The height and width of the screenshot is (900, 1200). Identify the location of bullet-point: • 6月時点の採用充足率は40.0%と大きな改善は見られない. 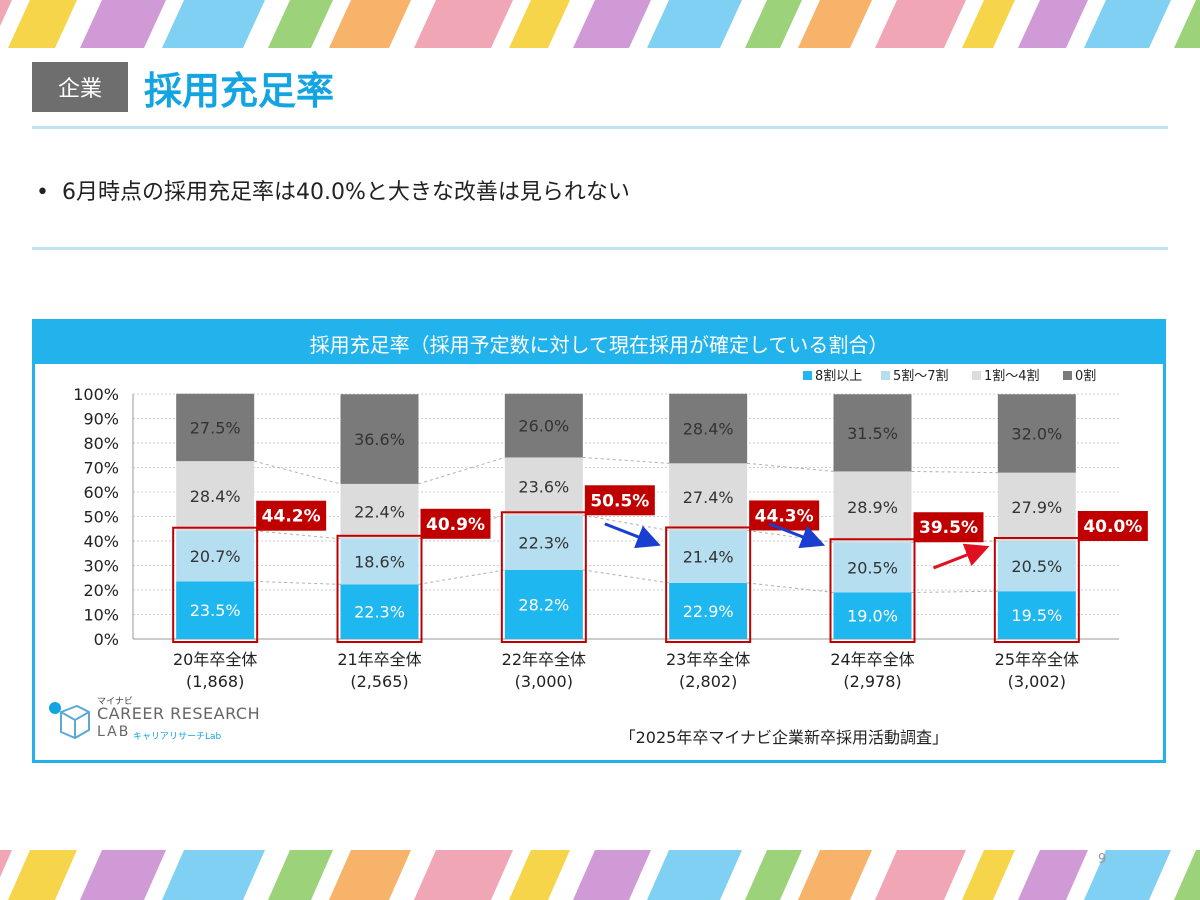
(333, 190).